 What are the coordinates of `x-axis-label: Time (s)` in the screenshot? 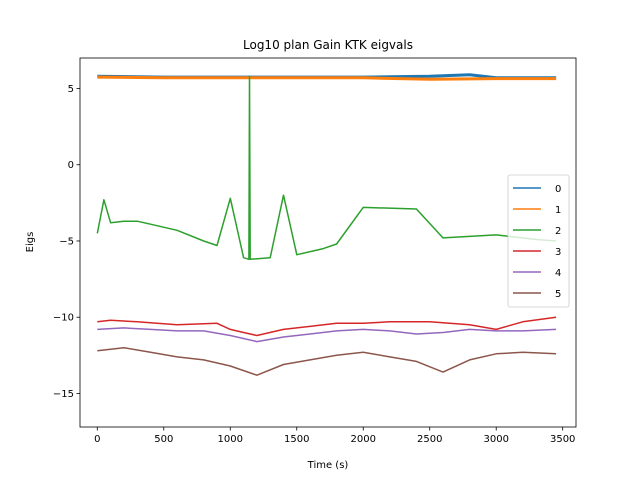 It's located at (328, 465).